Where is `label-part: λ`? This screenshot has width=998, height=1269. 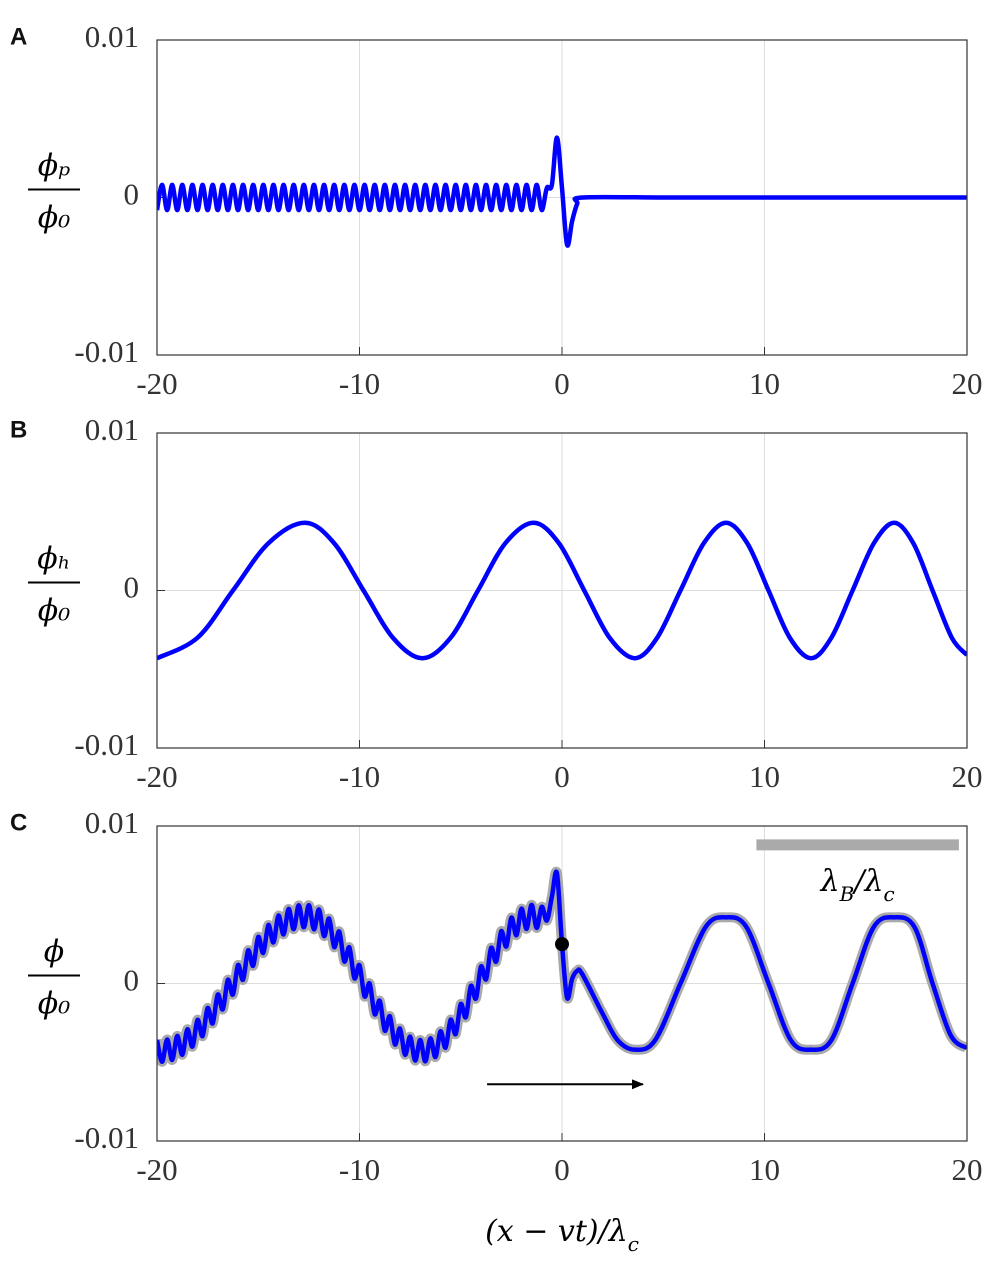
label-part: λ is located at coordinates (830, 881).